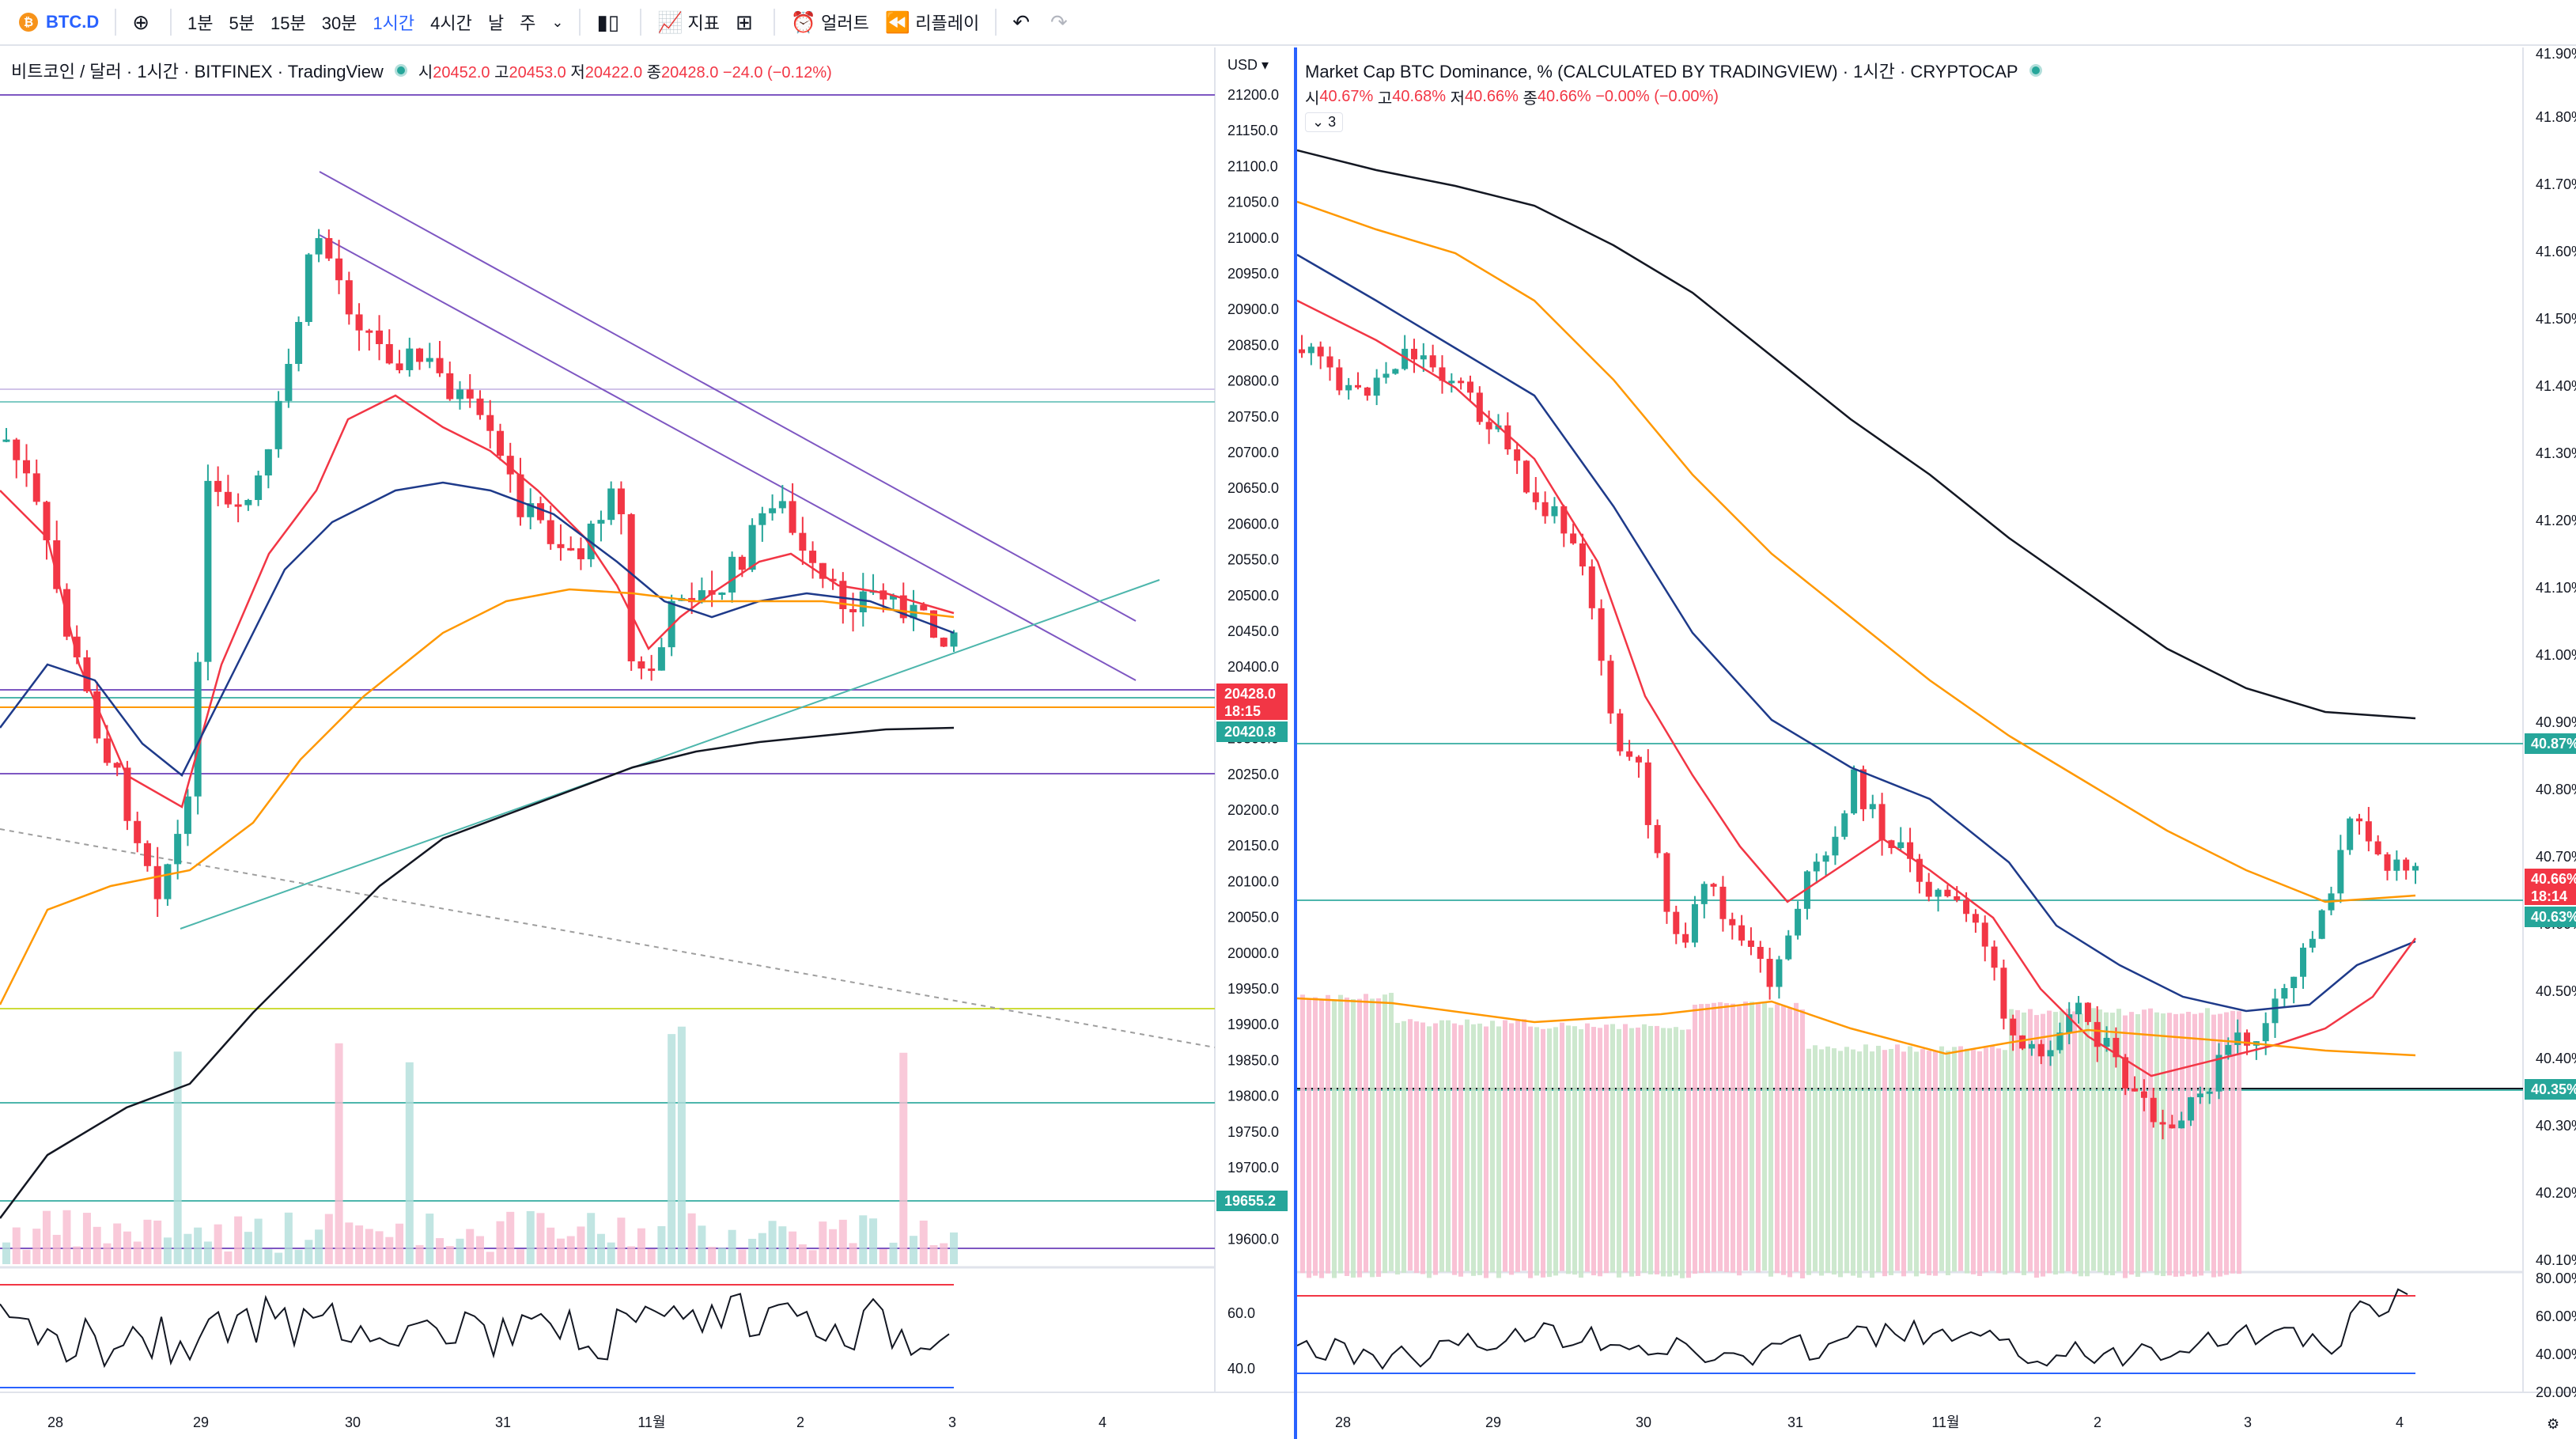 This screenshot has height=1439, width=2576. Describe the element at coordinates (73, 22) in the screenshot. I see `symbol-label: BTC.D` at that location.